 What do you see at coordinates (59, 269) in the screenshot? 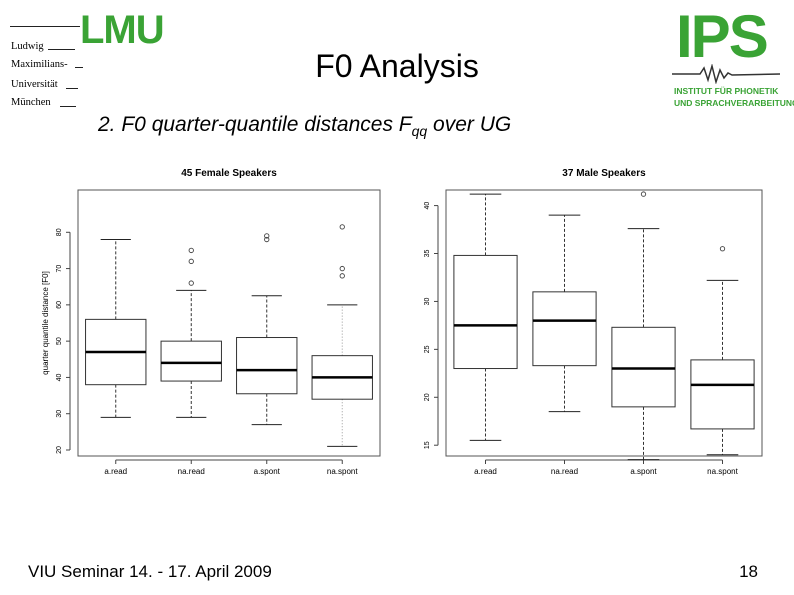
I see `y-tick-label: 70` at bounding box center [59, 269].